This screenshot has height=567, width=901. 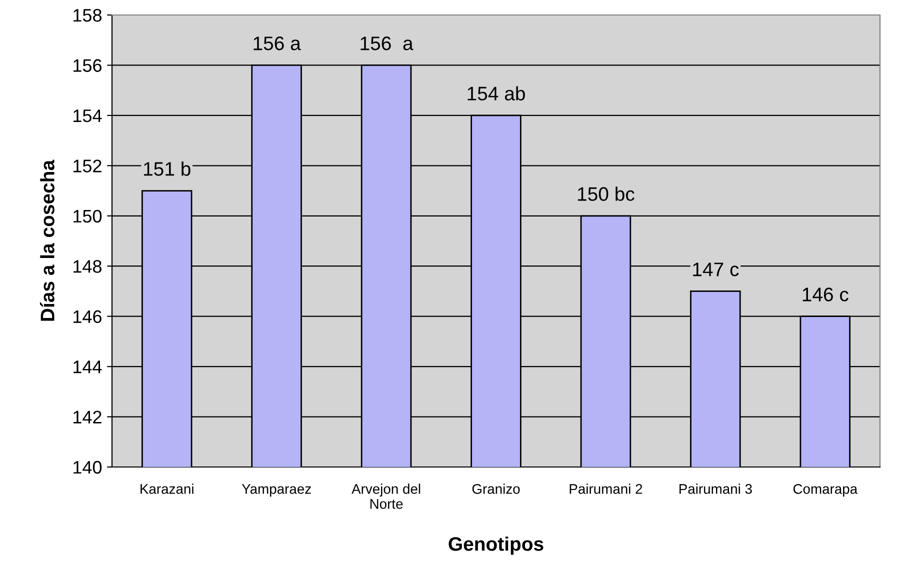 What do you see at coordinates (88, 15) in the screenshot?
I see `y-tick-label: 158` at bounding box center [88, 15].